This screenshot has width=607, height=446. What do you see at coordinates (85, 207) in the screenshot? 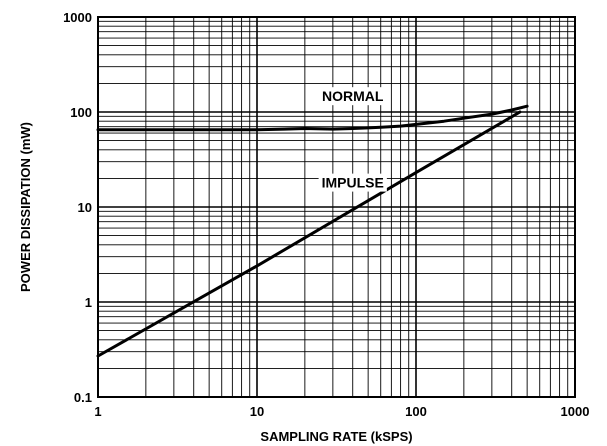
I see `y-tick-label: 10` at bounding box center [85, 207].